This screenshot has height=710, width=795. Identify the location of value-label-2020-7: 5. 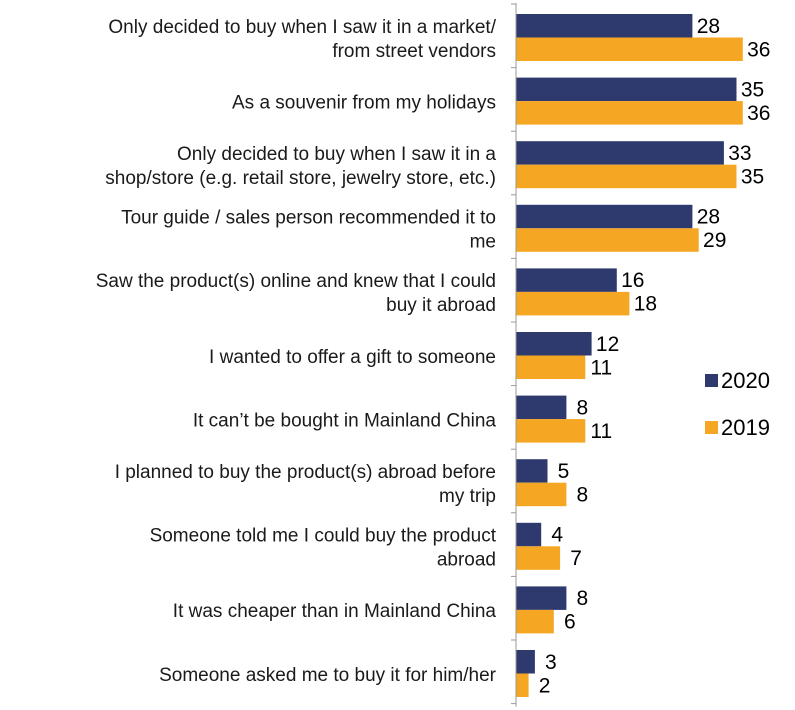
(564, 471).